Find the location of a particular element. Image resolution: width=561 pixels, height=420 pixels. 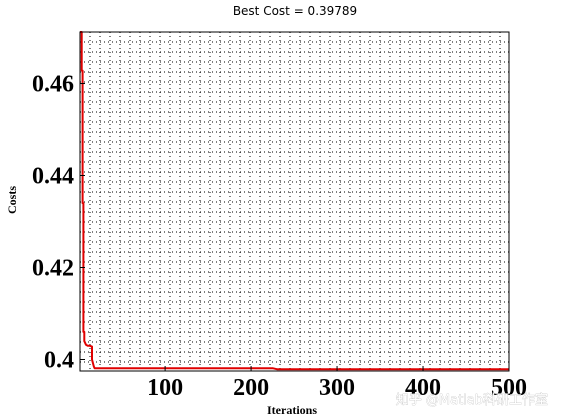

watermark-text: 知乎 @Matlab科研工作室 is located at coordinates (472, 400).